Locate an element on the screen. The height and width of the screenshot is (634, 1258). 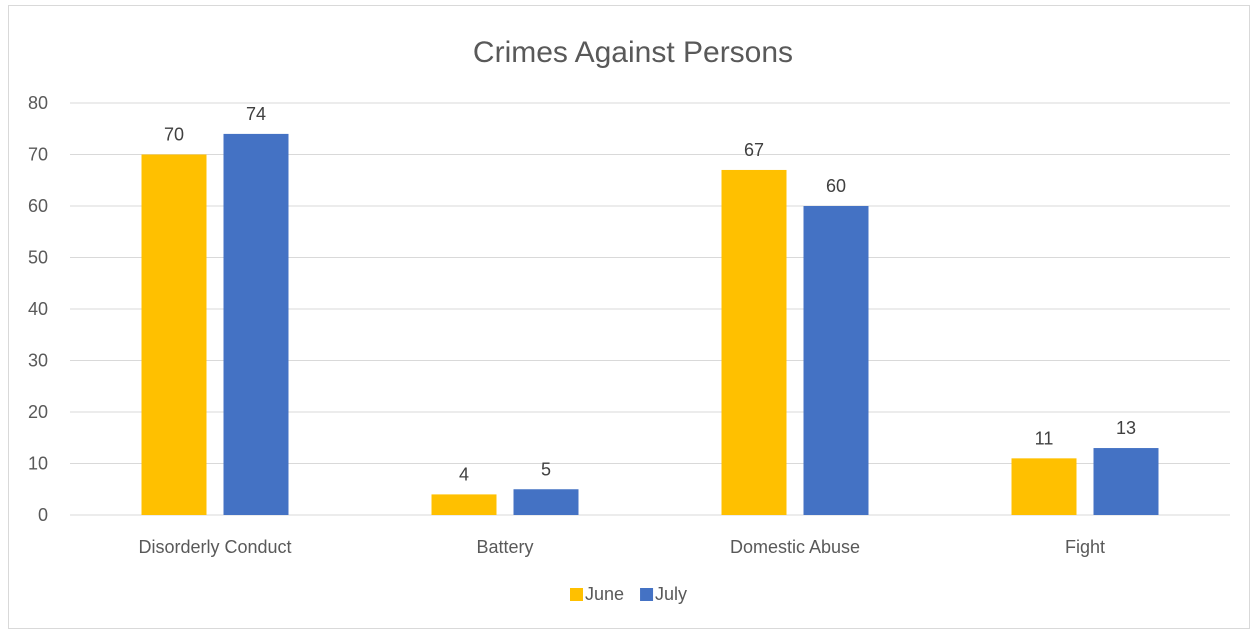
data-label: 70 is located at coordinates (174, 135).